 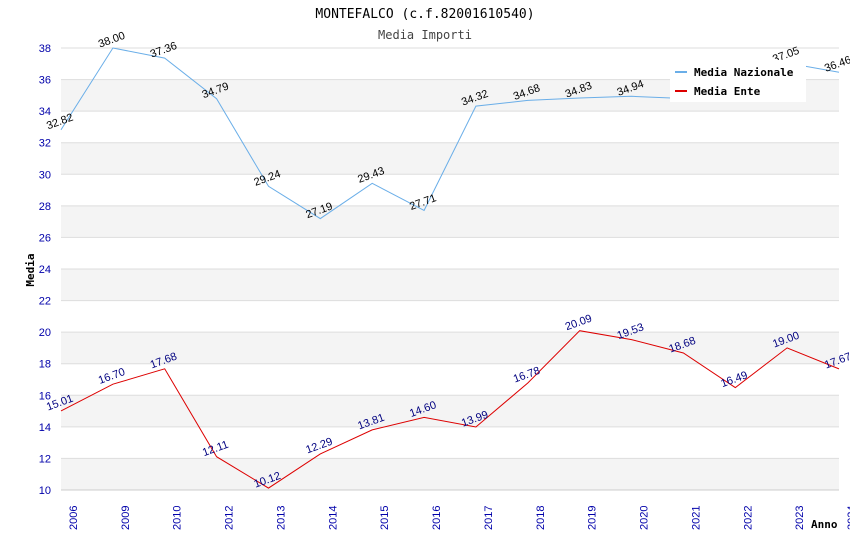 I want to click on y-axis-ticks: 10 12 14 16 18 20 22 24 26 28 30 32 34 36 38, so click(x=45, y=270).